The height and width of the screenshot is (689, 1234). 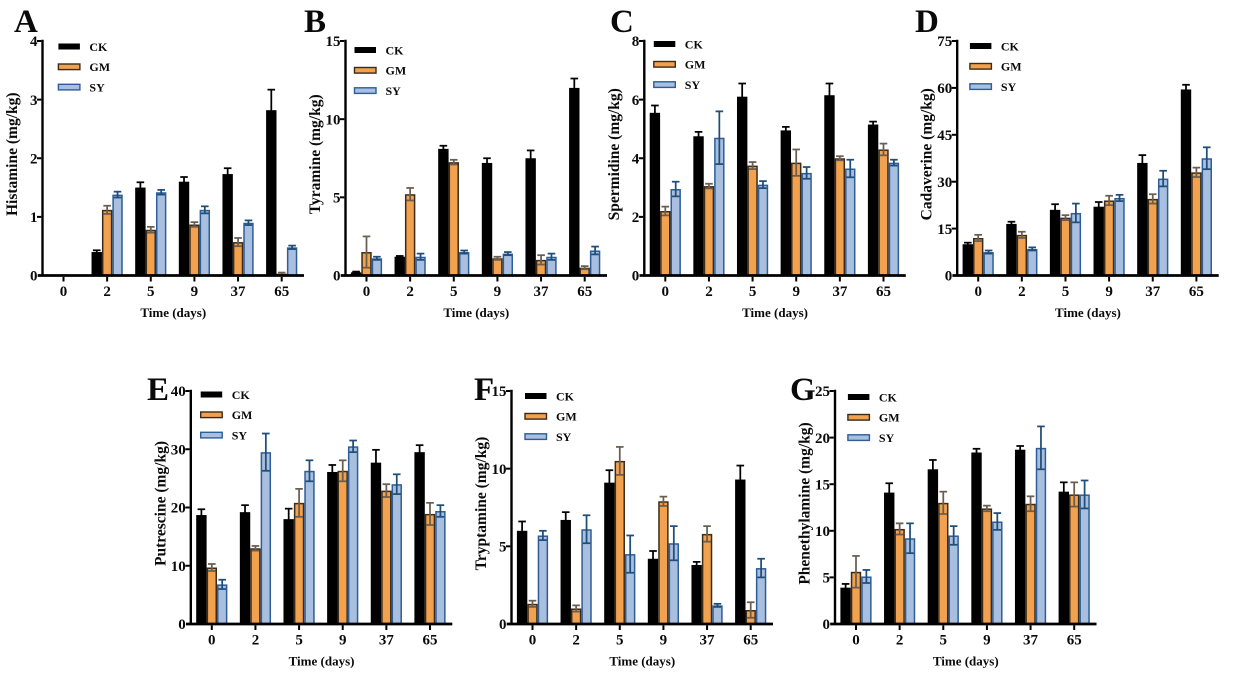 I want to click on svg-text: 20, so click(x=178, y=509).